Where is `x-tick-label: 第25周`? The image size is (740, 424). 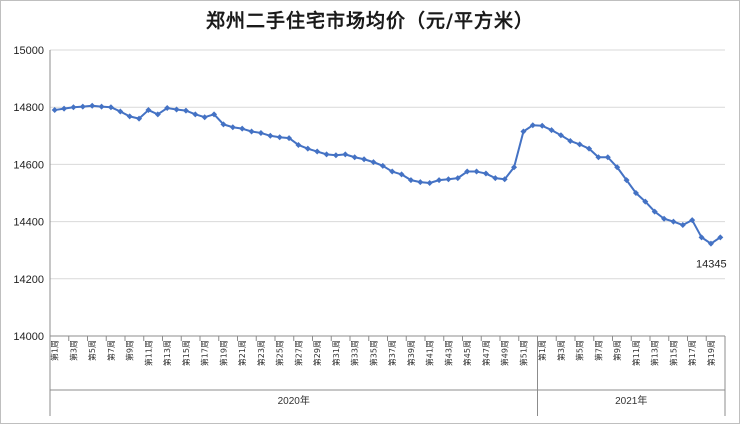 x-tick-label: 第25周 is located at coordinates (280, 353).